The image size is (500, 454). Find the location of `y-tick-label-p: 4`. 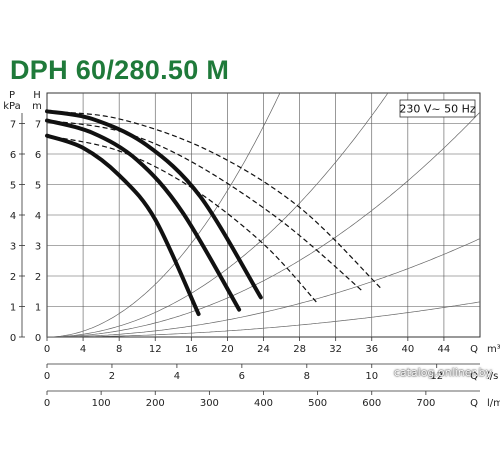

y-tick-label-p: 4 is located at coordinates (13, 216).